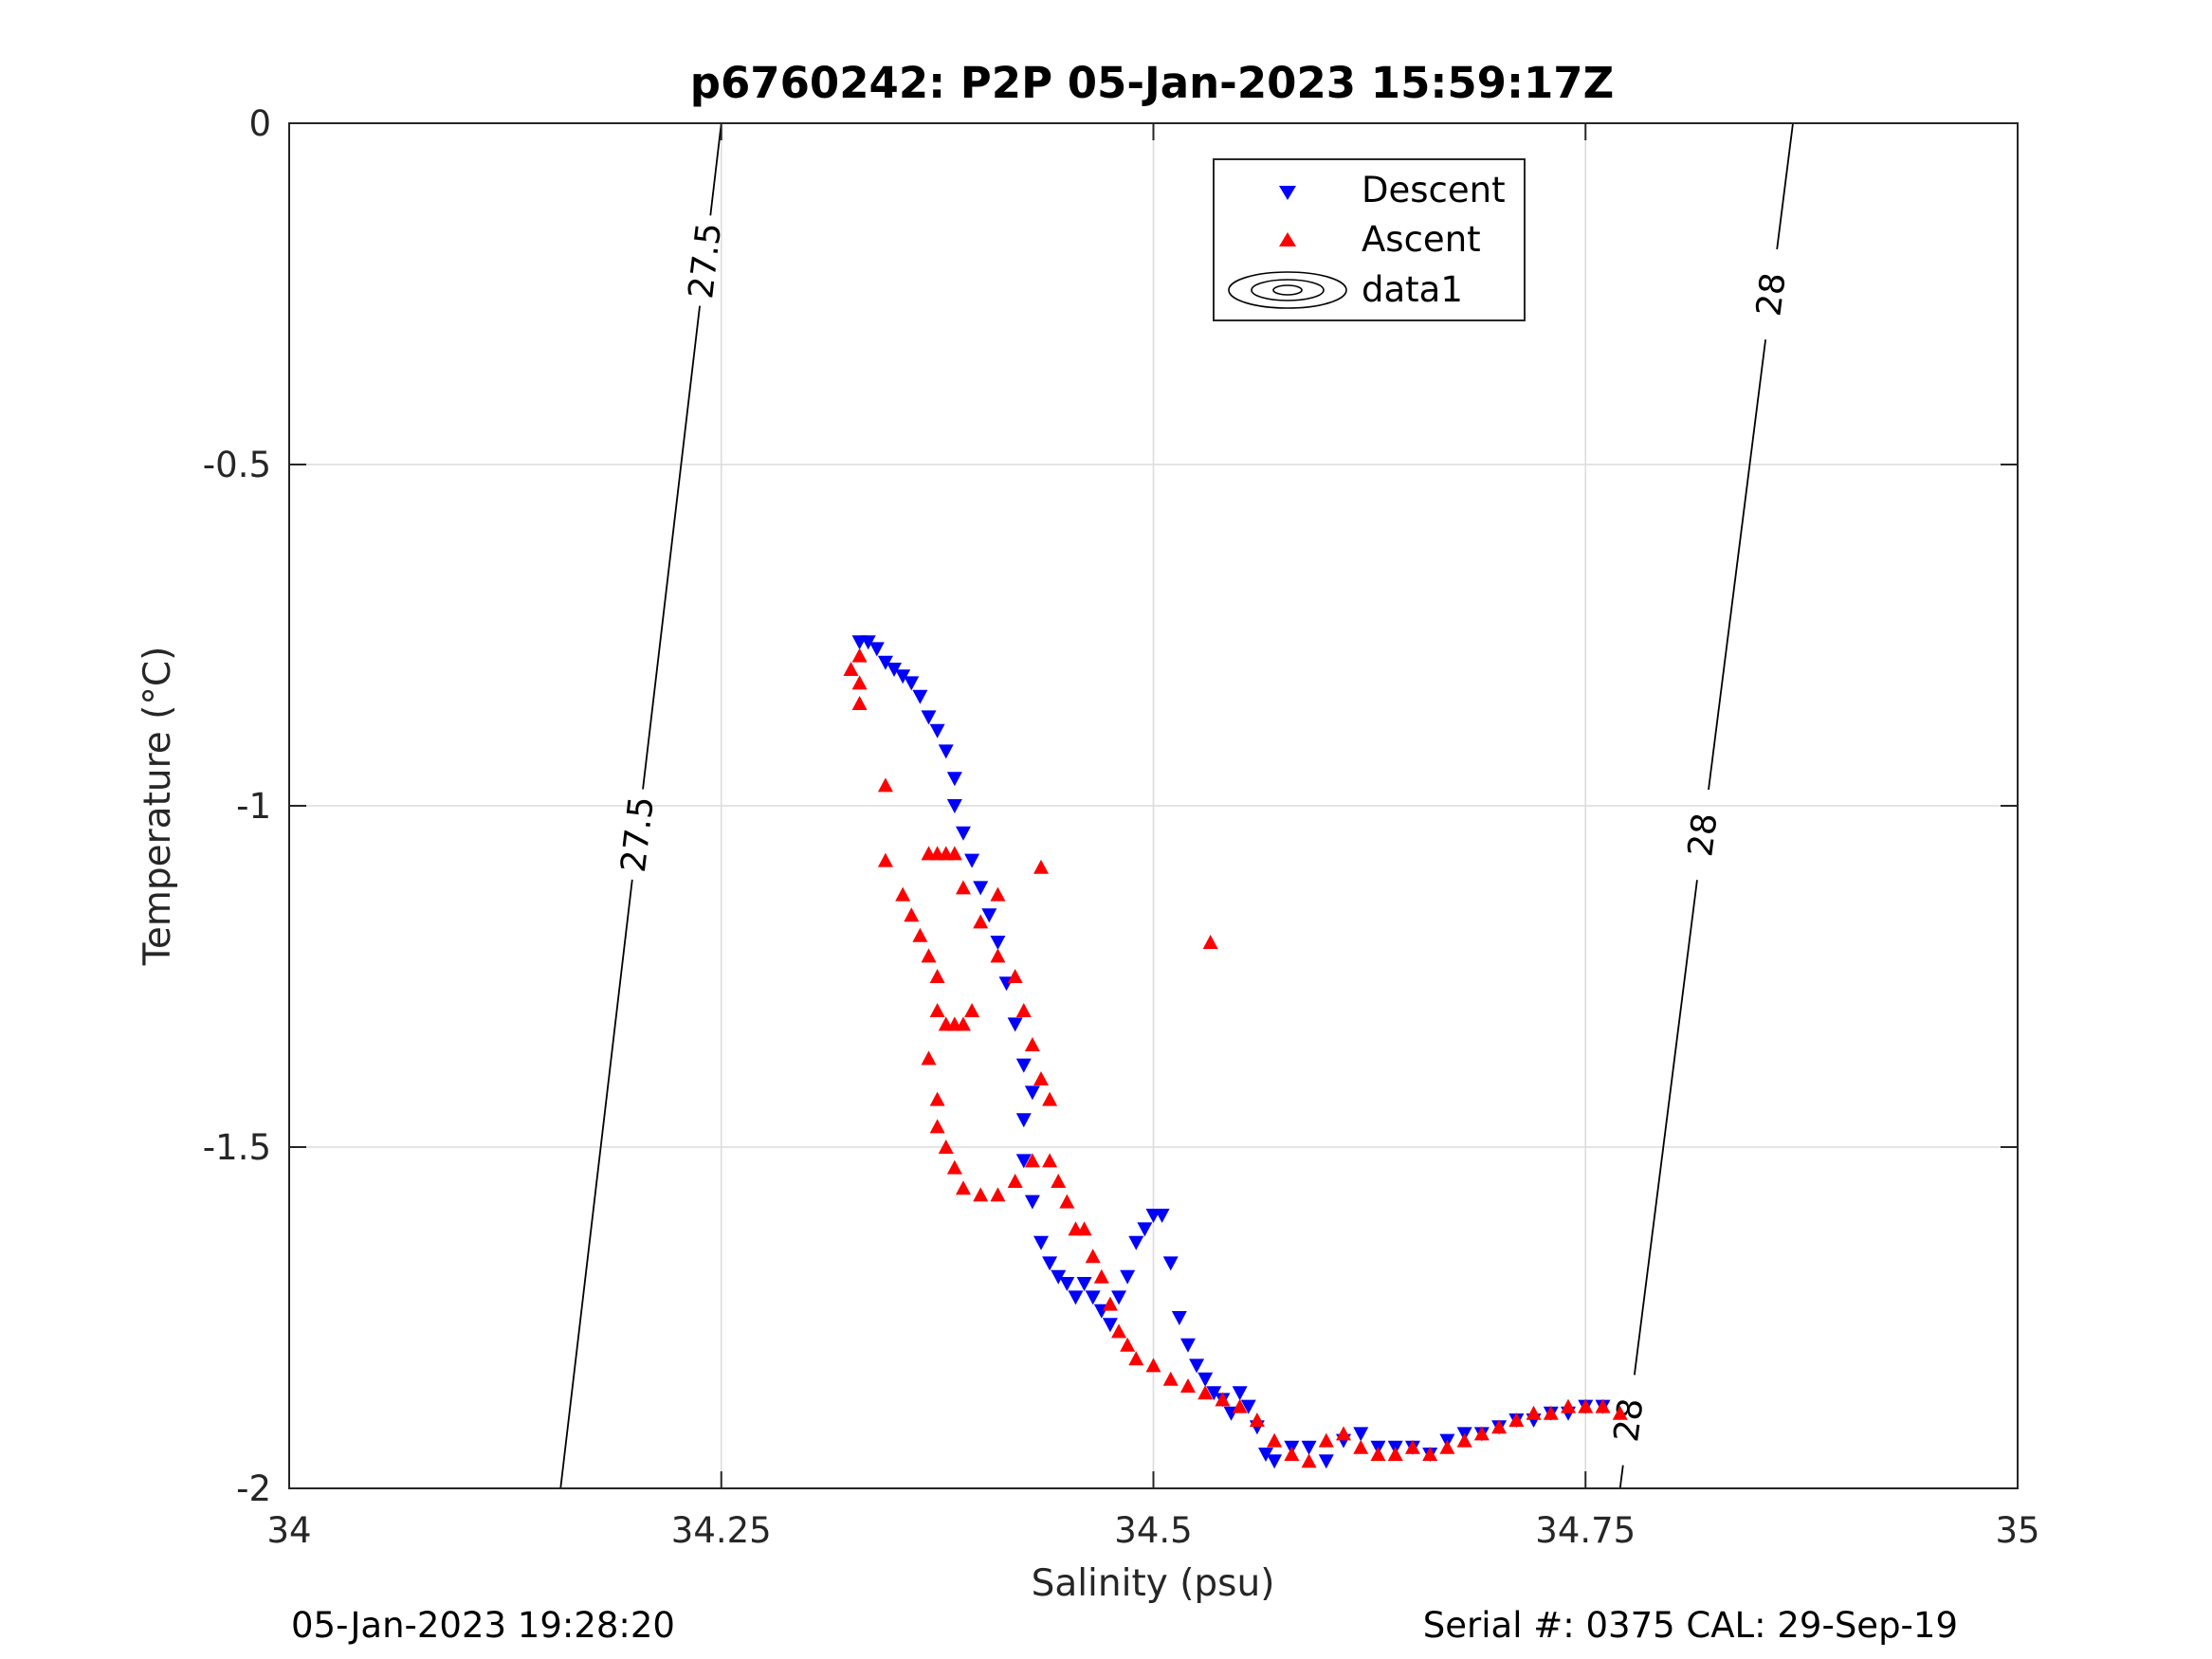  I want to click on contour-label: 28, so click(1771, 294).